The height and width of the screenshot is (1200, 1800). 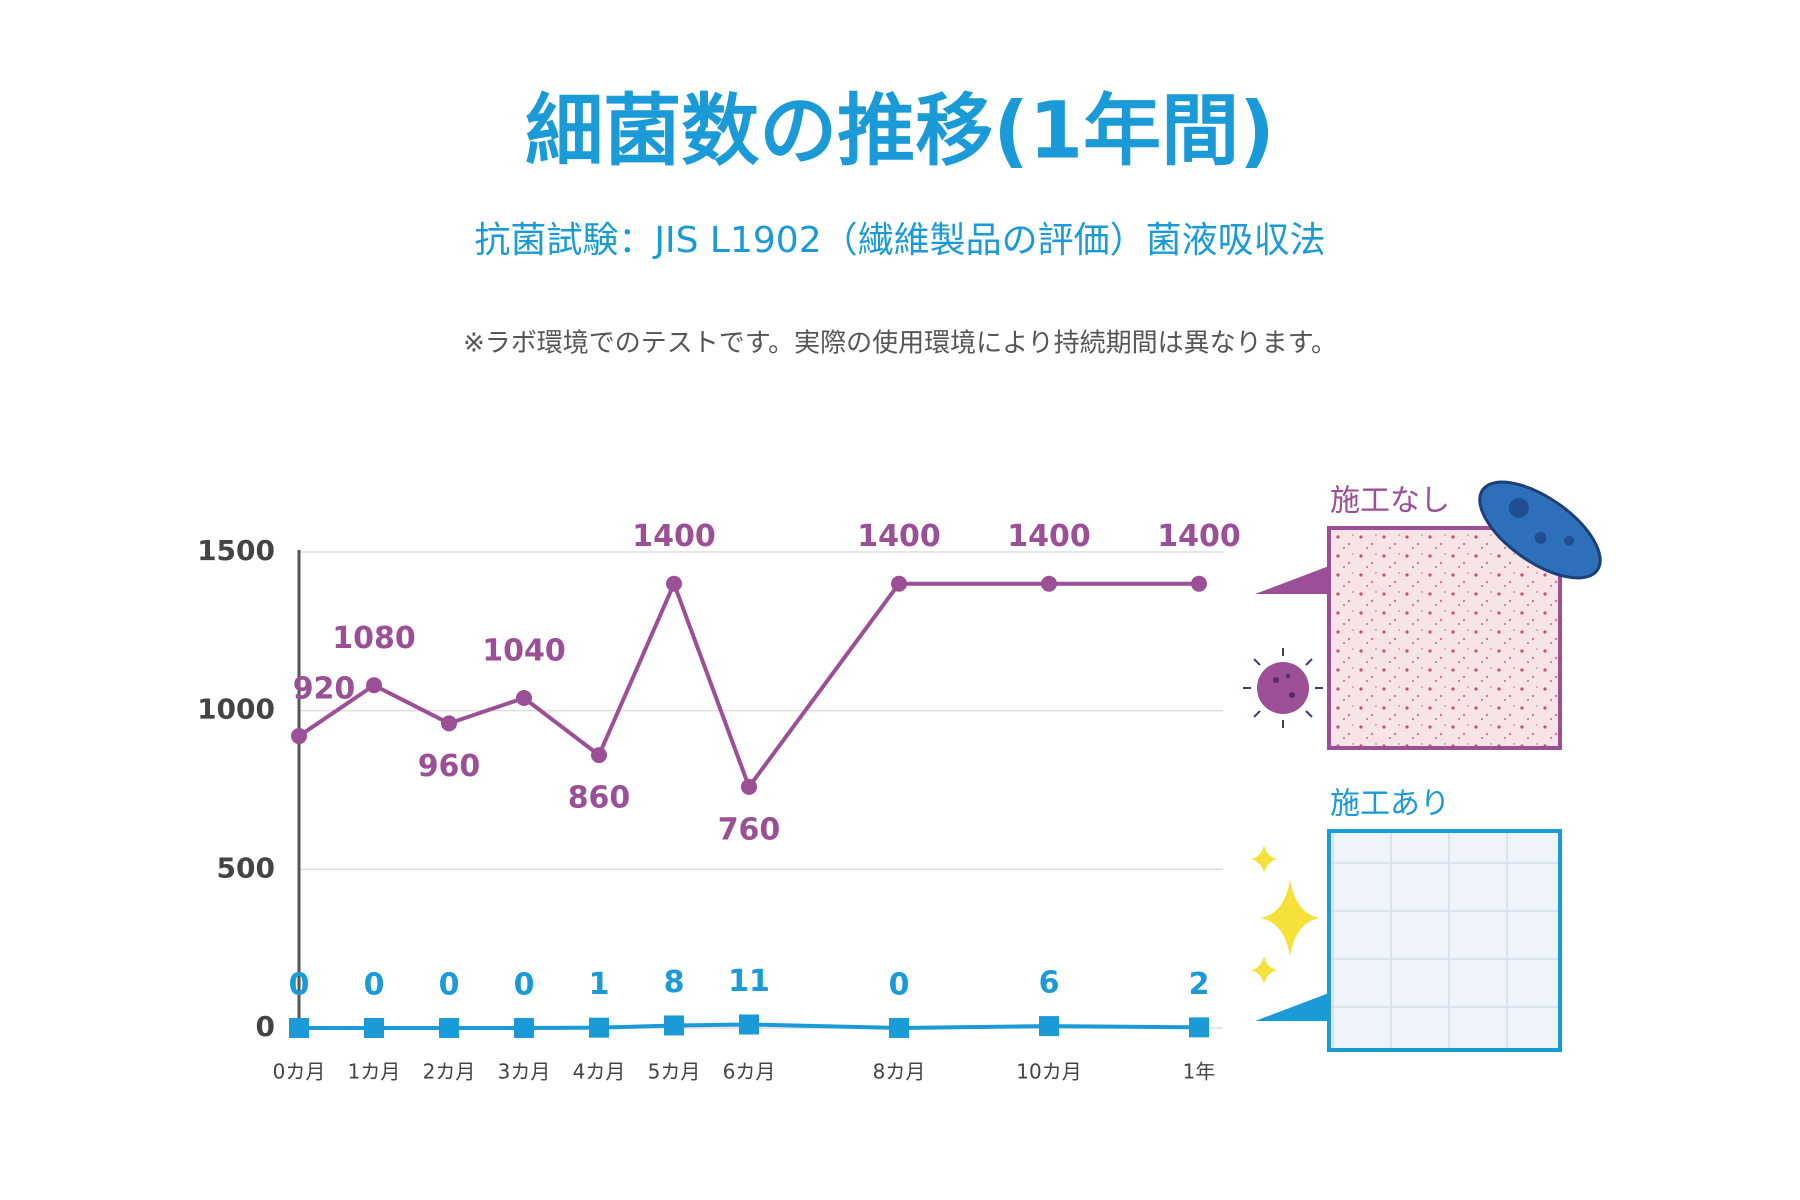 What do you see at coordinates (749, 981) in the screenshot?
I see `data-label: 11` at bounding box center [749, 981].